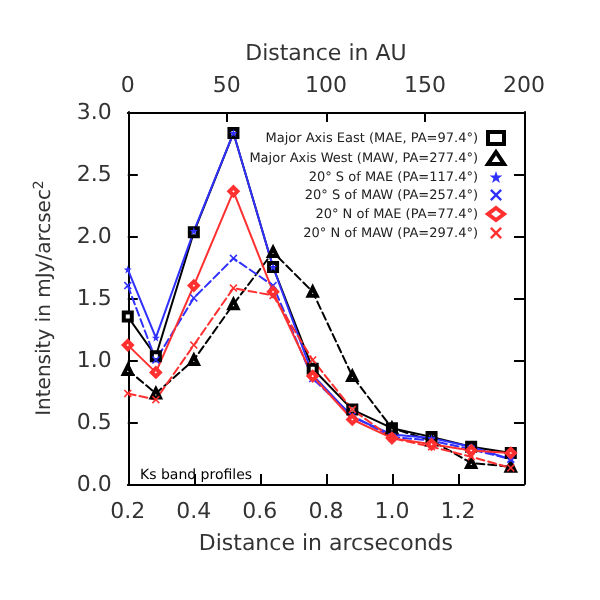  I want to click on x2-tick-label: 50, so click(226, 85).